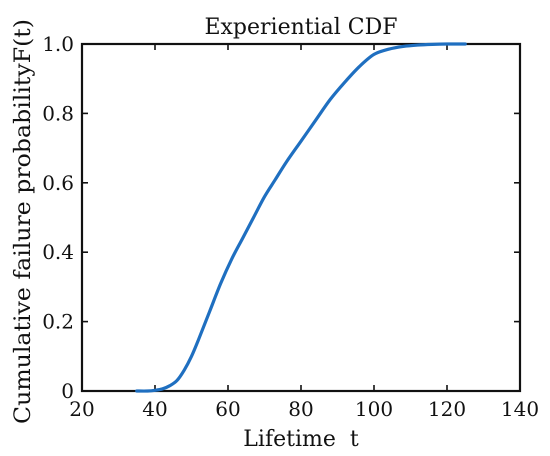 The width and height of the screenshot is (550, 456). I want to click on chart-title: Experiential CDF, so click(300, 27).